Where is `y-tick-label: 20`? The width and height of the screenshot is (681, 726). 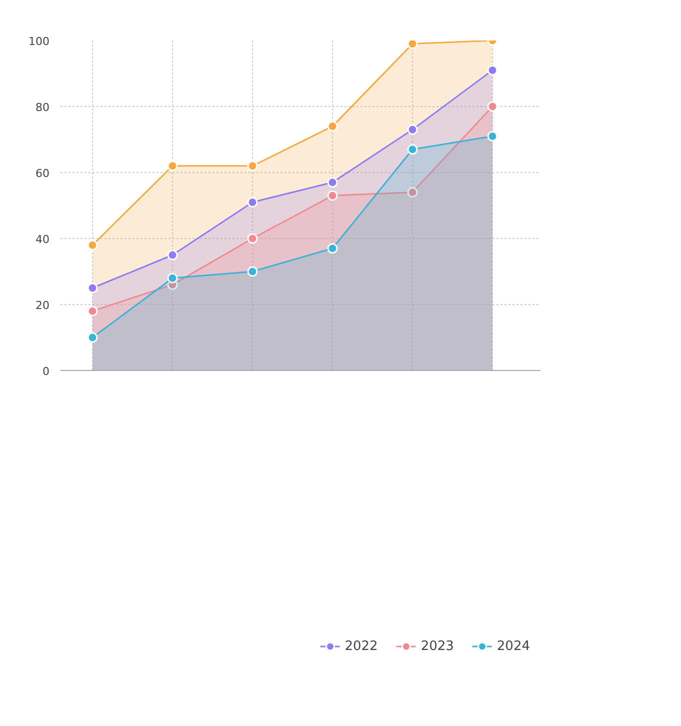 y-tick-label: 20 is located at coordinates (43, 305).